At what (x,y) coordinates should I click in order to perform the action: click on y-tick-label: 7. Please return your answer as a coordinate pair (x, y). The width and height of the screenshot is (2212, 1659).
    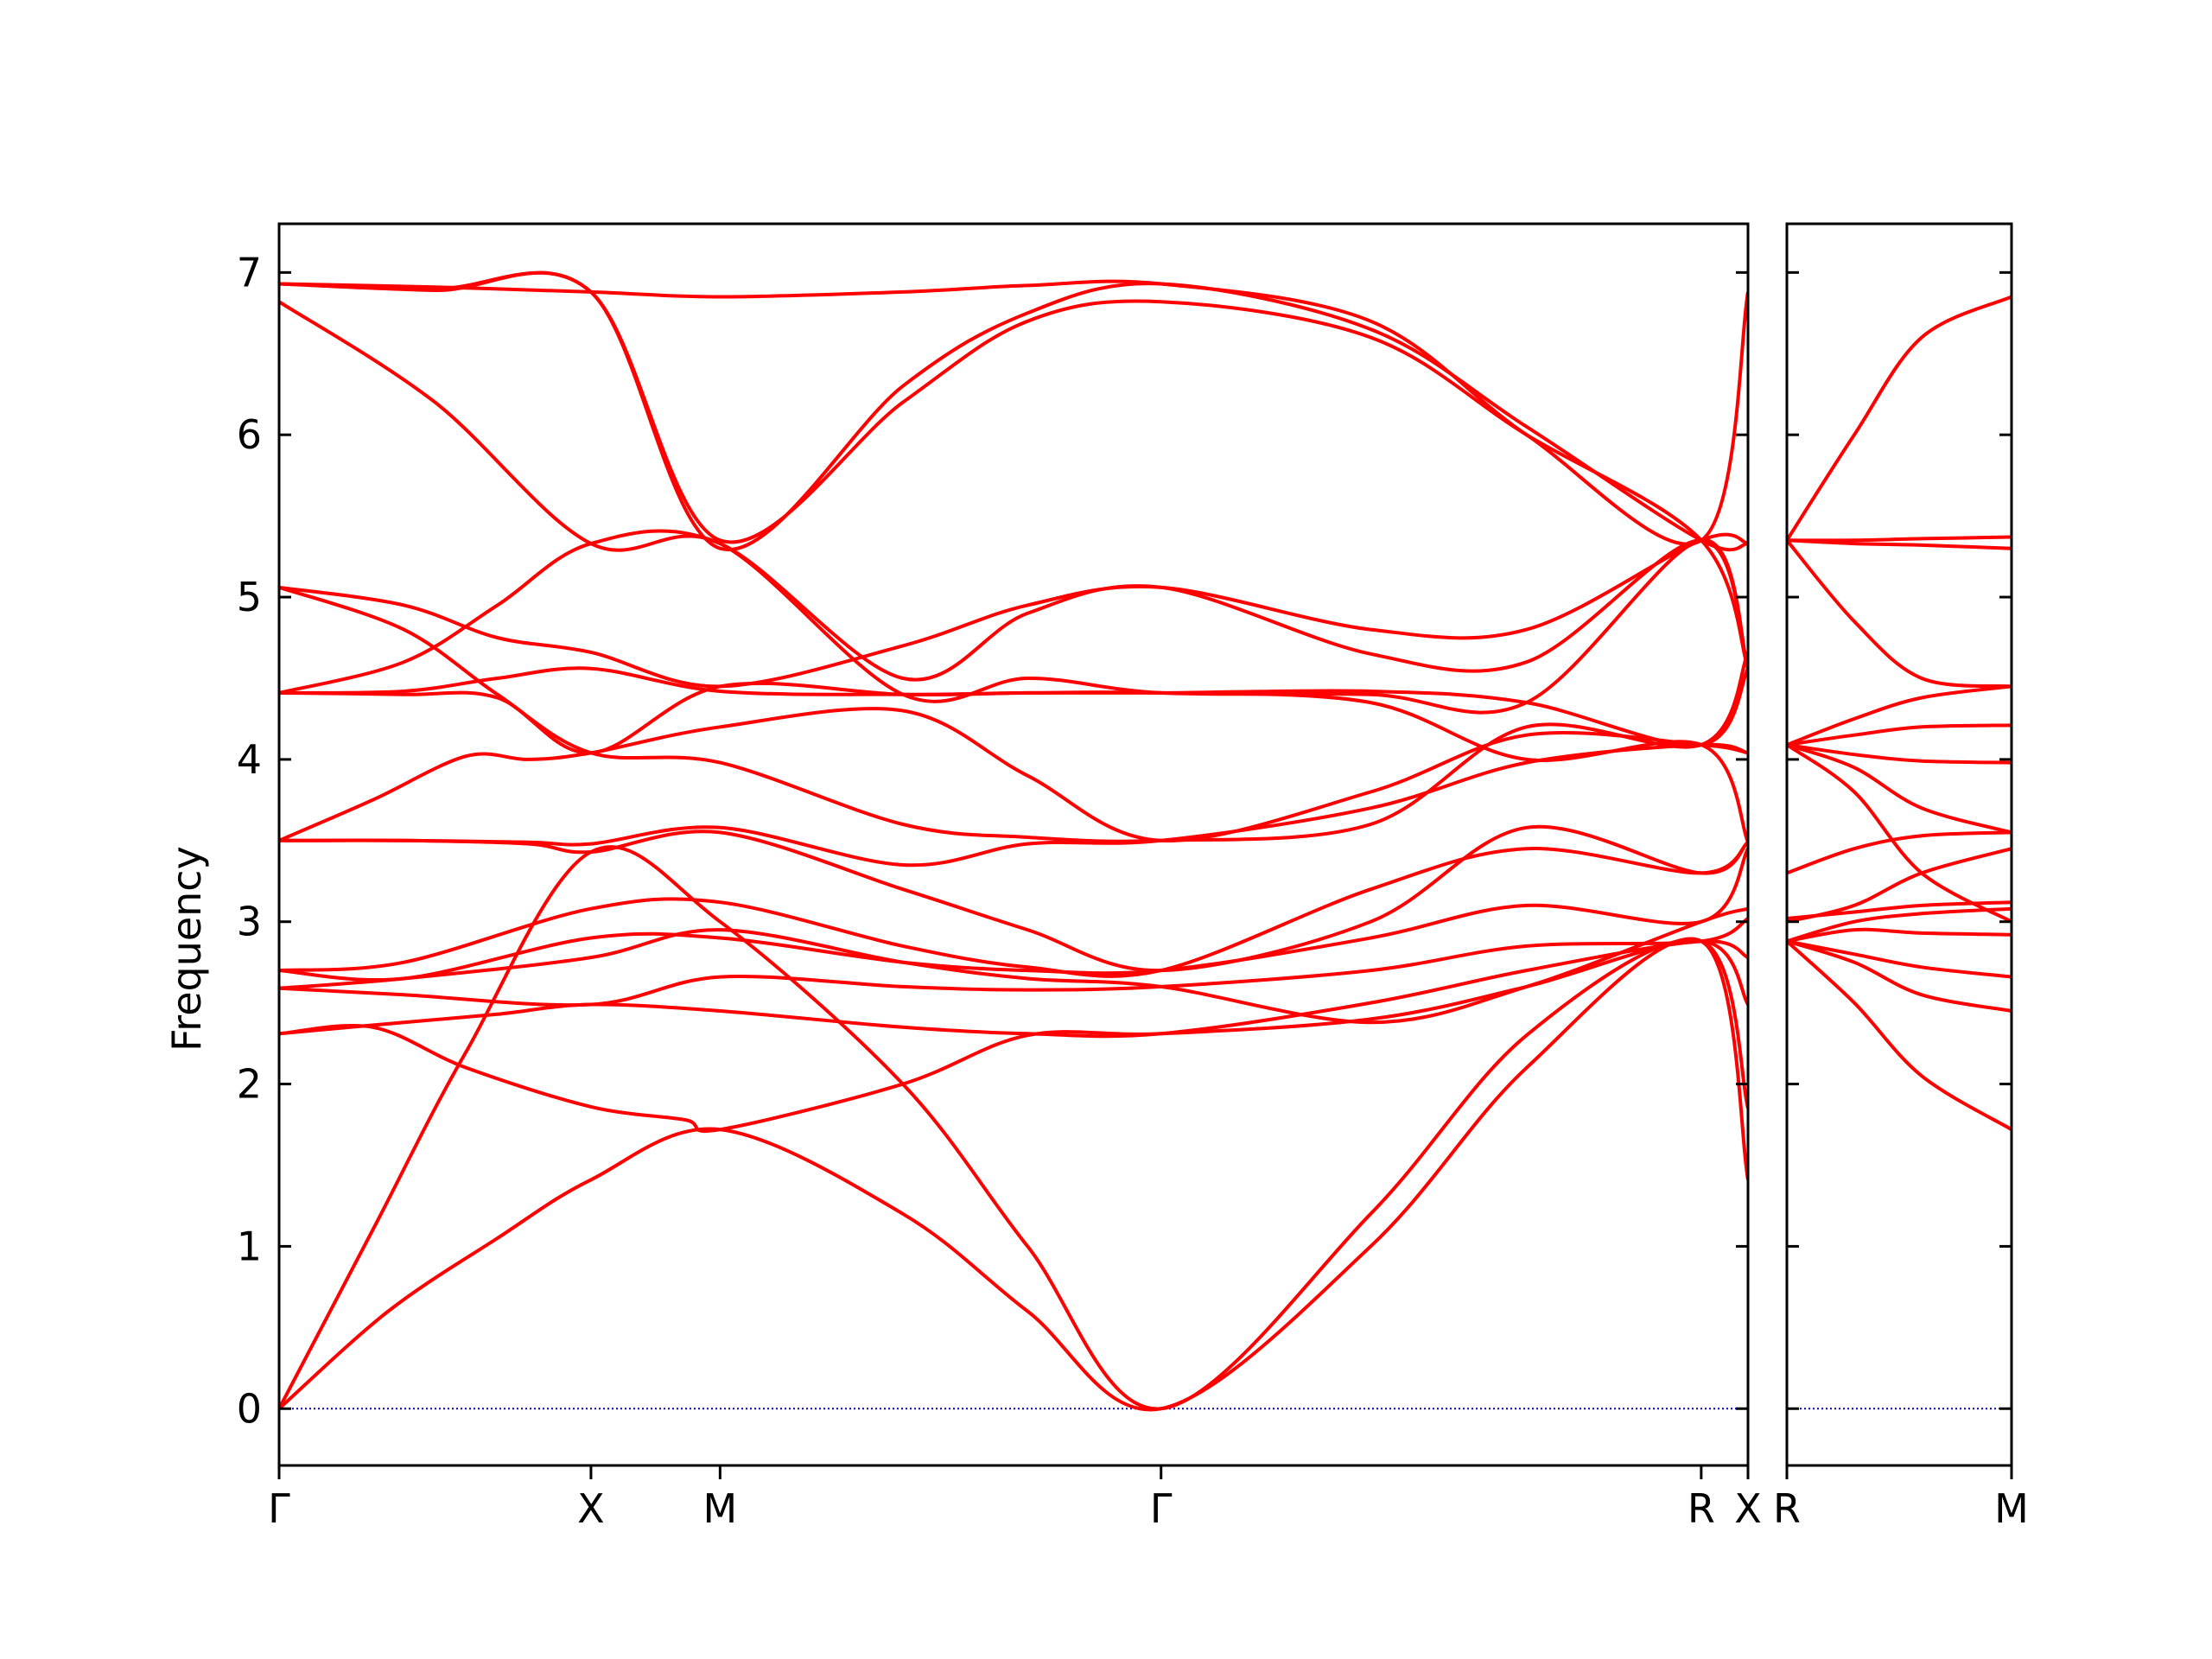
    Looking at the image, I should click on (249, 272).